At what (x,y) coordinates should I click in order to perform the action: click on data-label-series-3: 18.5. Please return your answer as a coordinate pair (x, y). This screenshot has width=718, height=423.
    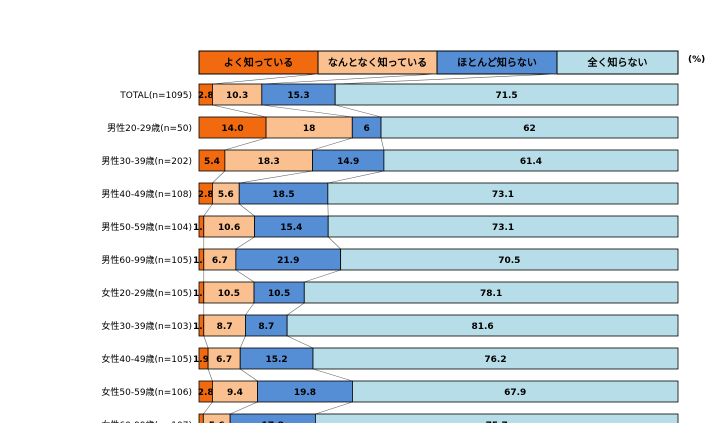
    Looking at the image, I should click on (283, 195).